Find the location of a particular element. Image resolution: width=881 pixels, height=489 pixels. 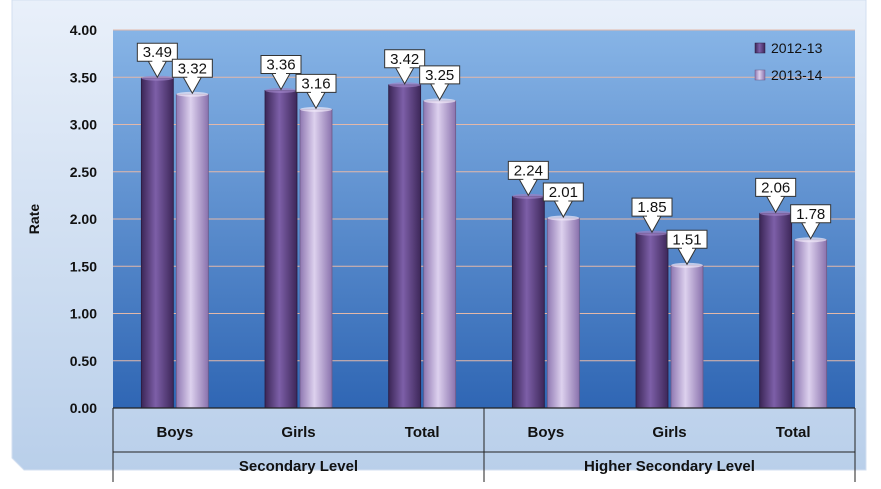

x-group-label: Higher Secondary Level is located at coordinates (669, 466).